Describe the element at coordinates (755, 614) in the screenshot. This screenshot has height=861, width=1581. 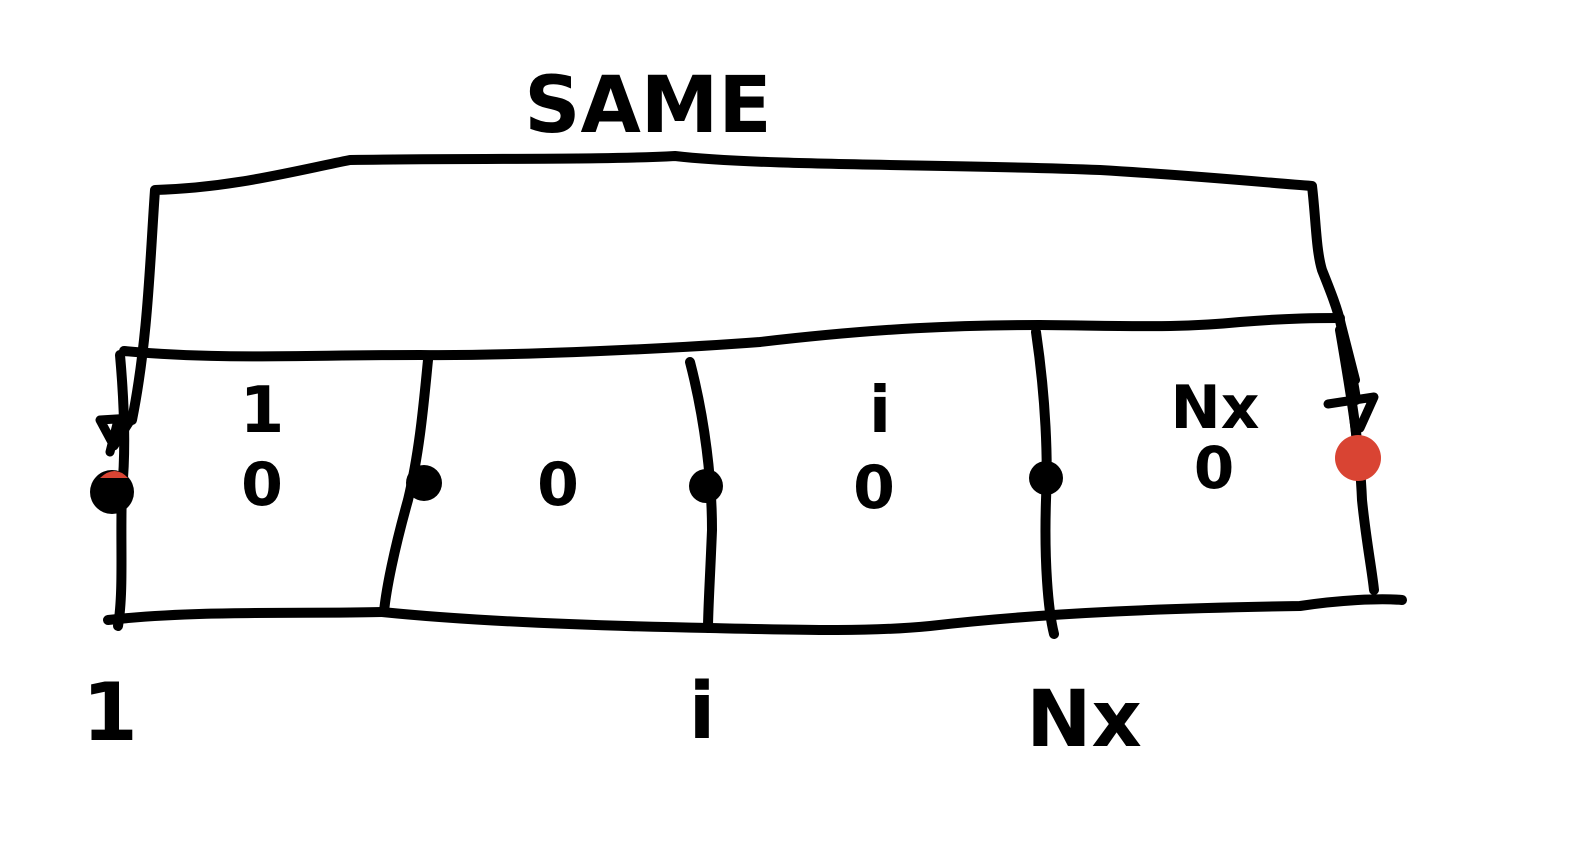
I see `grid-bottom-edge` at that location.